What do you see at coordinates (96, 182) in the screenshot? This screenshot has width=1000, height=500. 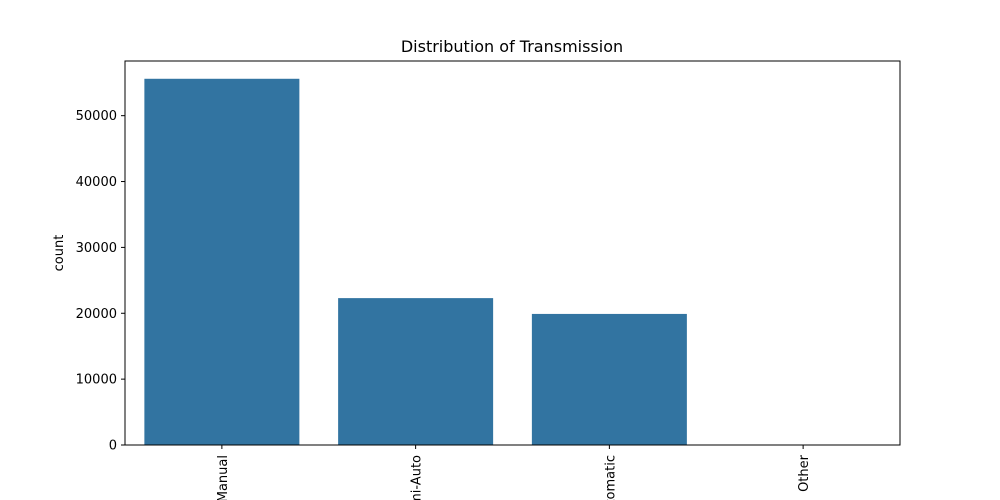 I see `y-tick-label: 40000` at bounding box center [96, 182].